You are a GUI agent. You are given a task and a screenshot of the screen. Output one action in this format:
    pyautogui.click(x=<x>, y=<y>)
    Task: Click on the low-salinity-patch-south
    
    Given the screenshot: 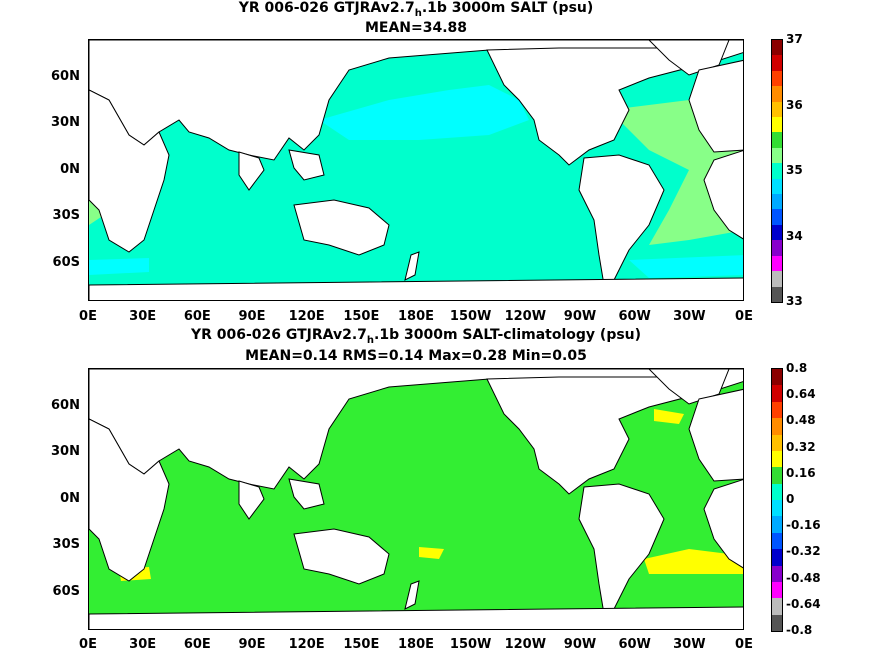 What is the action you would take?
    pyautogui.click(x=119, y=266)
    